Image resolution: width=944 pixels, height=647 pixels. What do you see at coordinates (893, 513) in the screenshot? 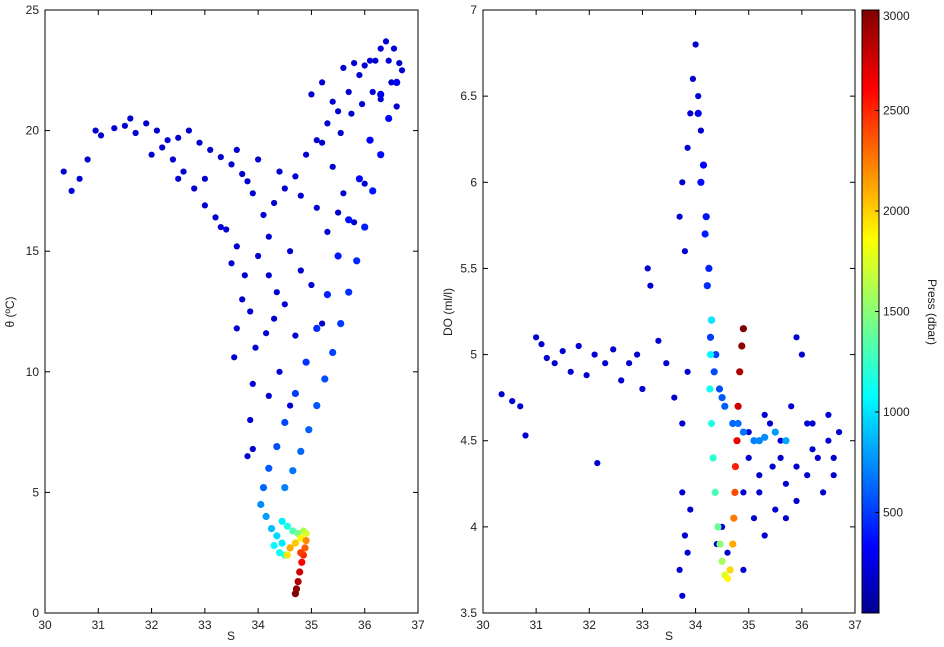
I see `colorbar-tick-label: 500` at bounding box center [893, 513].